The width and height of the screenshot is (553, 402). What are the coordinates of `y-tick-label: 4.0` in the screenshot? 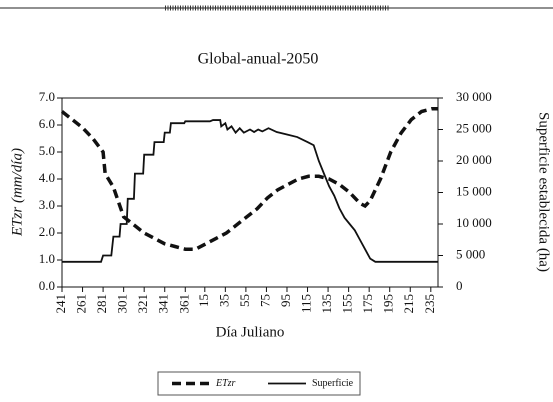 It's located at (47, 177).